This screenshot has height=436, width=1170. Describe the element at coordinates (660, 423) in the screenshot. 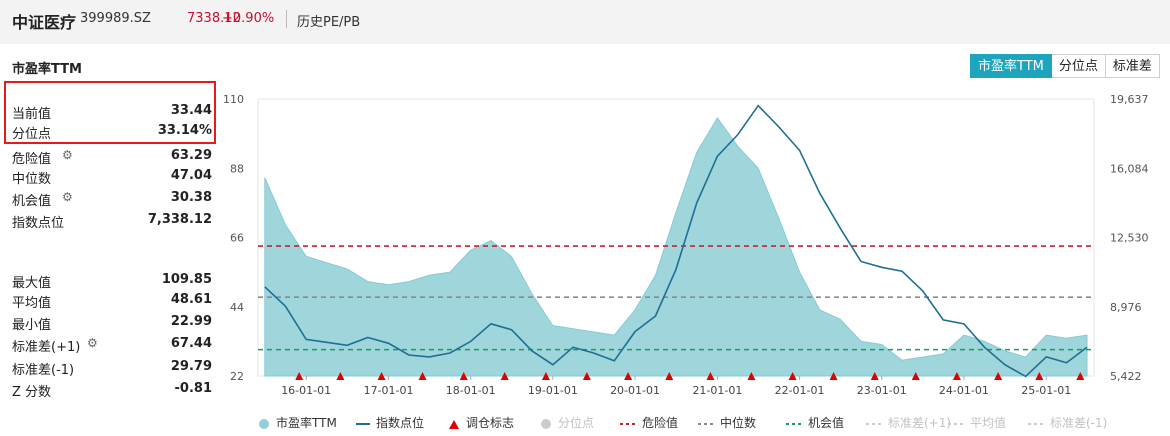

I see `legend-label: 危险值` at that location.